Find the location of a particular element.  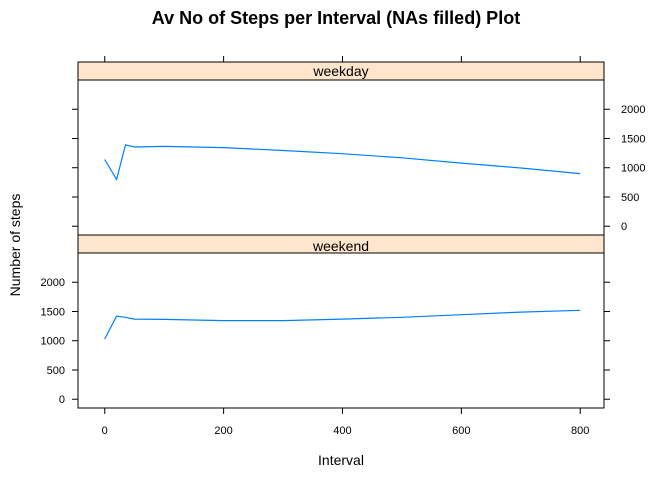

y-tick-label-right: 0 is located at coordinates (624, 227).